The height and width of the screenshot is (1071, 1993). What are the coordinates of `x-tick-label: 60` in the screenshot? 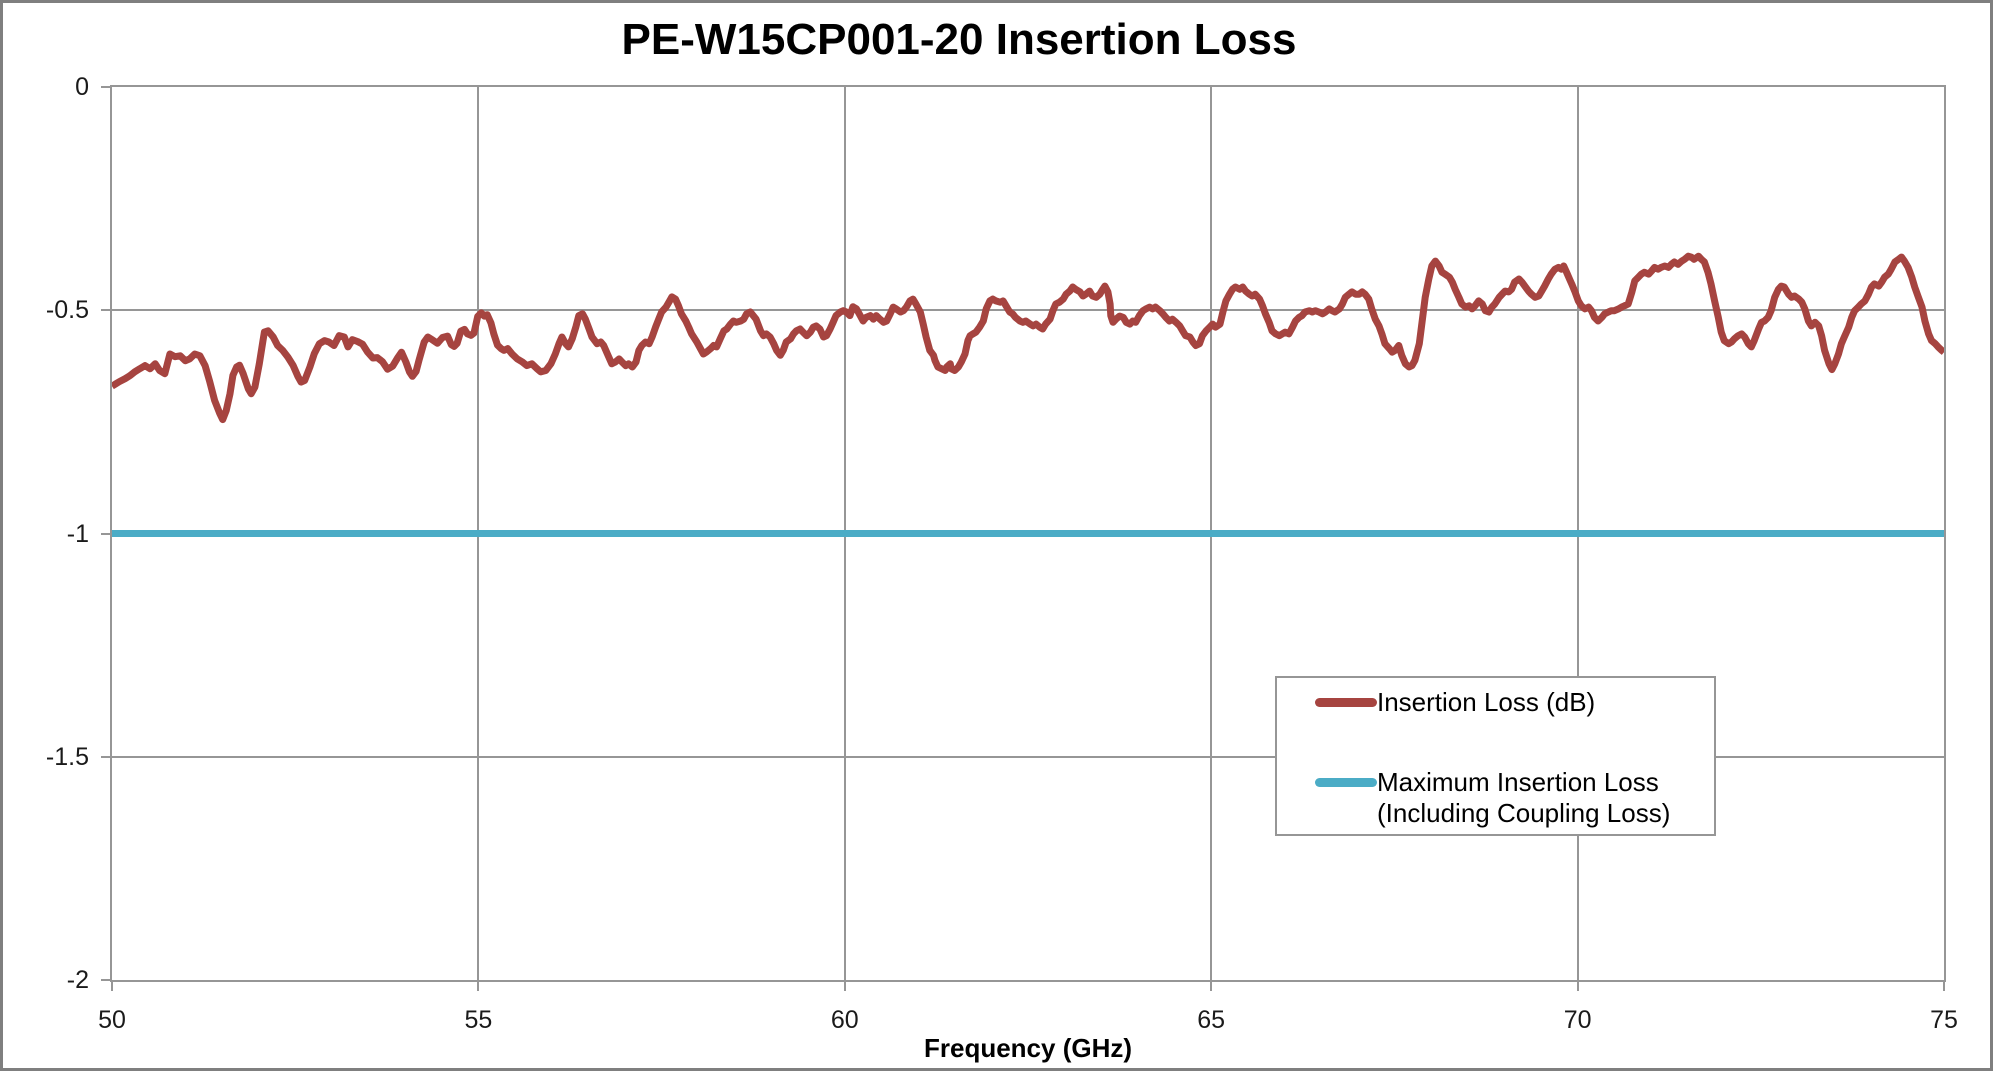 It's located at (844, 1020).